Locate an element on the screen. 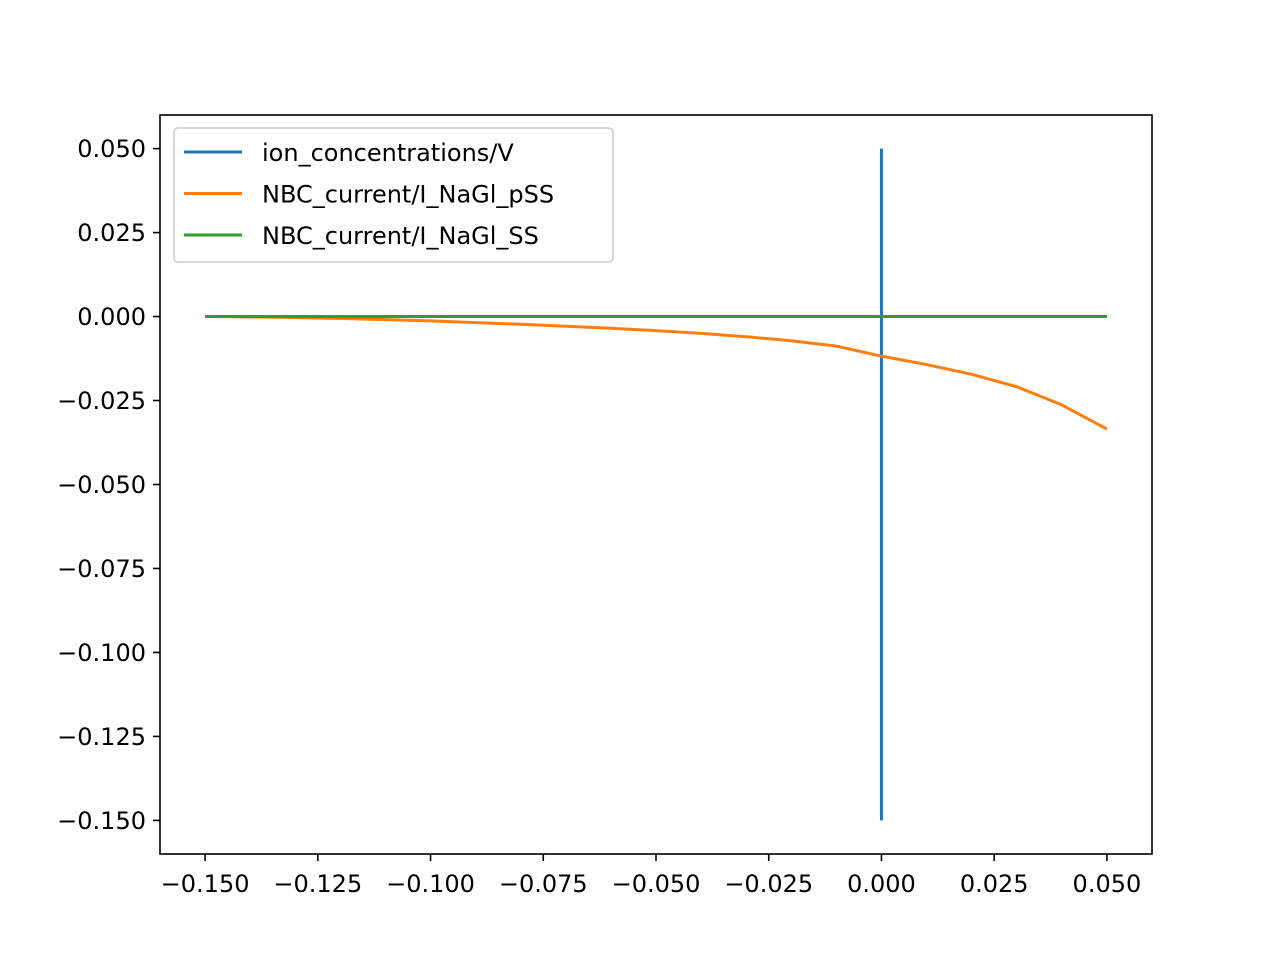 The width and height of the screenshot is (1280, 965). legend-label: NBC_current/I_NaGl_pSS is located at coordinates (408, 195).